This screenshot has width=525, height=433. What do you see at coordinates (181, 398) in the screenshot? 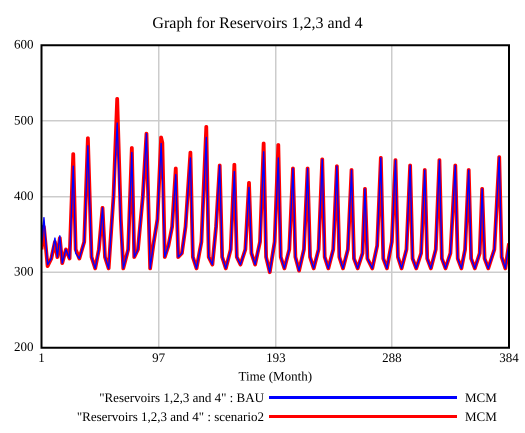
I see `legend-label: "Reservoirs 1,2,3 and 4" : BAU` at bounding box center [181, 398].